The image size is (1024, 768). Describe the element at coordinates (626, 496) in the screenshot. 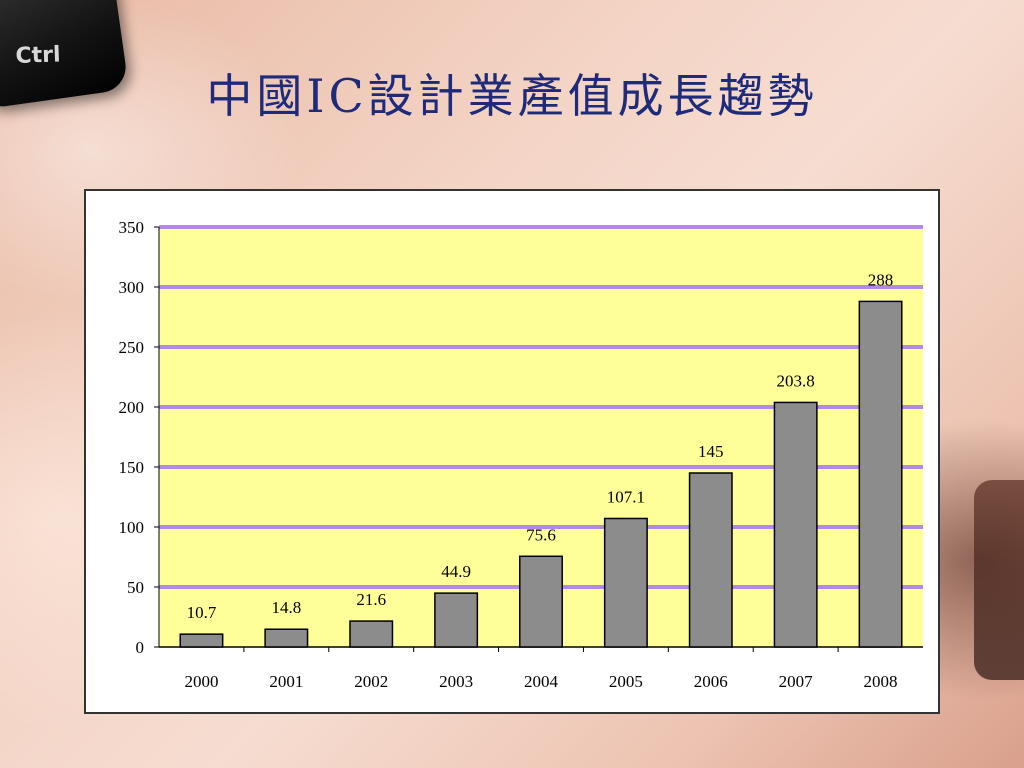

I see `data-label: 107.1` at that location.